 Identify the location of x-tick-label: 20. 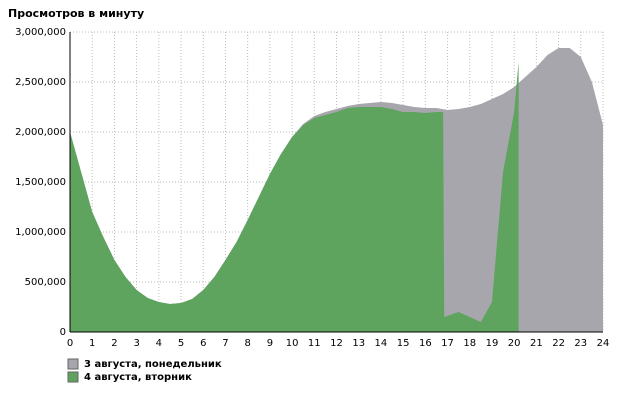
(514, 343).